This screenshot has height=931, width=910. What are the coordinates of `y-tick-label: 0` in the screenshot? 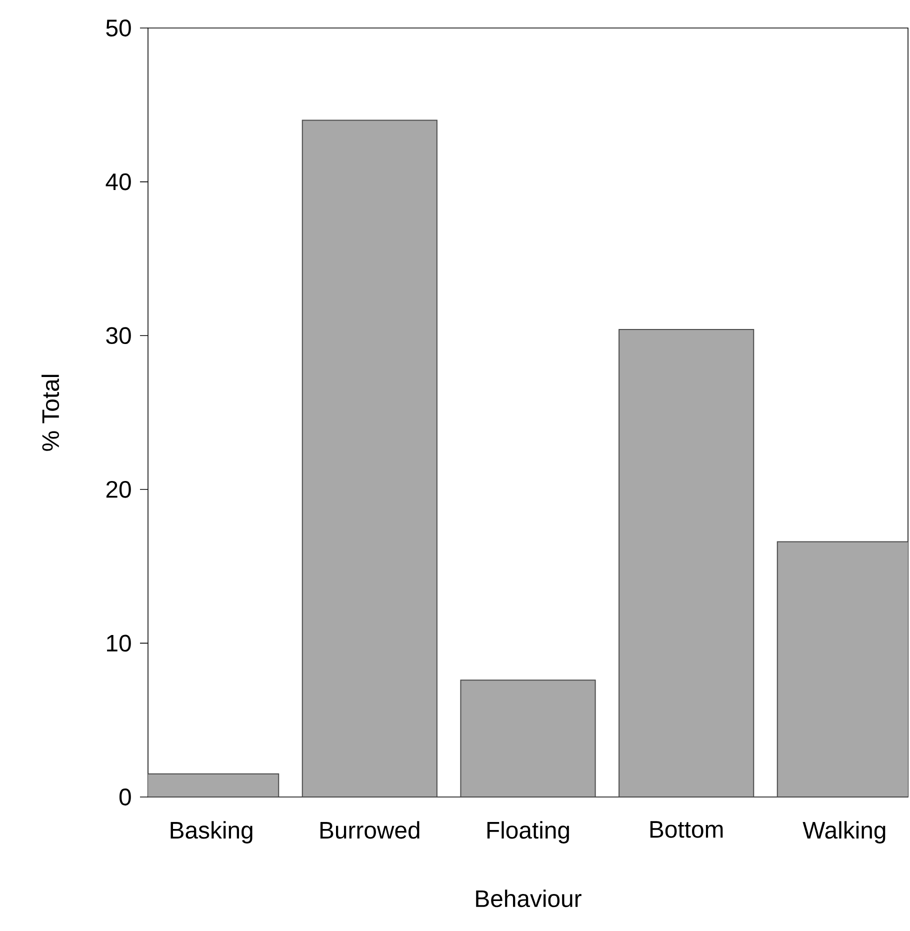 It's located at (125, 797).